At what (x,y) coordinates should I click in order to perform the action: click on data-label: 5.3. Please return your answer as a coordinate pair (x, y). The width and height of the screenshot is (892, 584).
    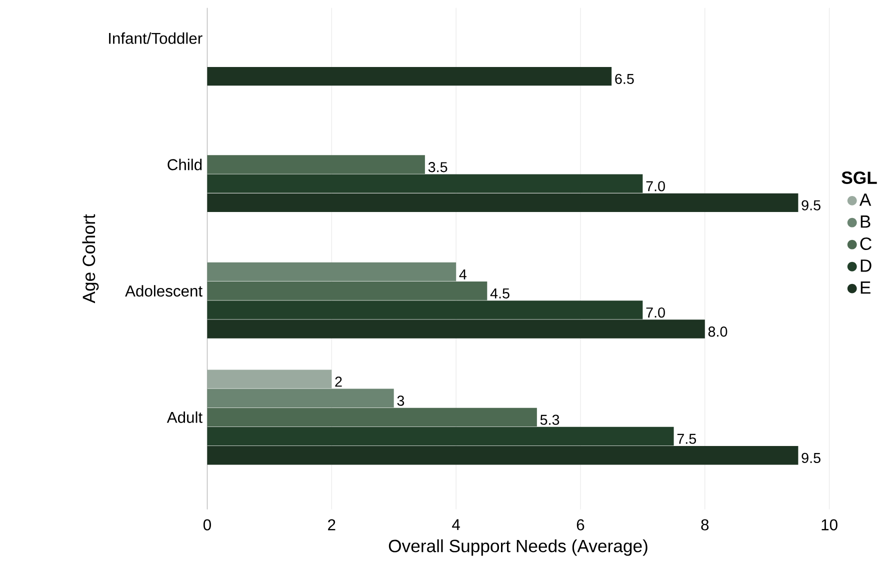
    Looking at the image, I should click on (550, 419).